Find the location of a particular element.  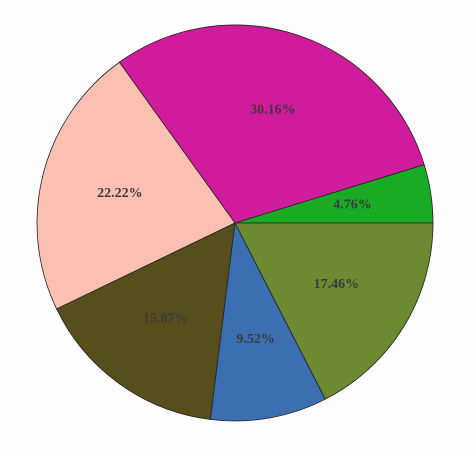

data-label: 22.22% is located at coordinates (120, 193).